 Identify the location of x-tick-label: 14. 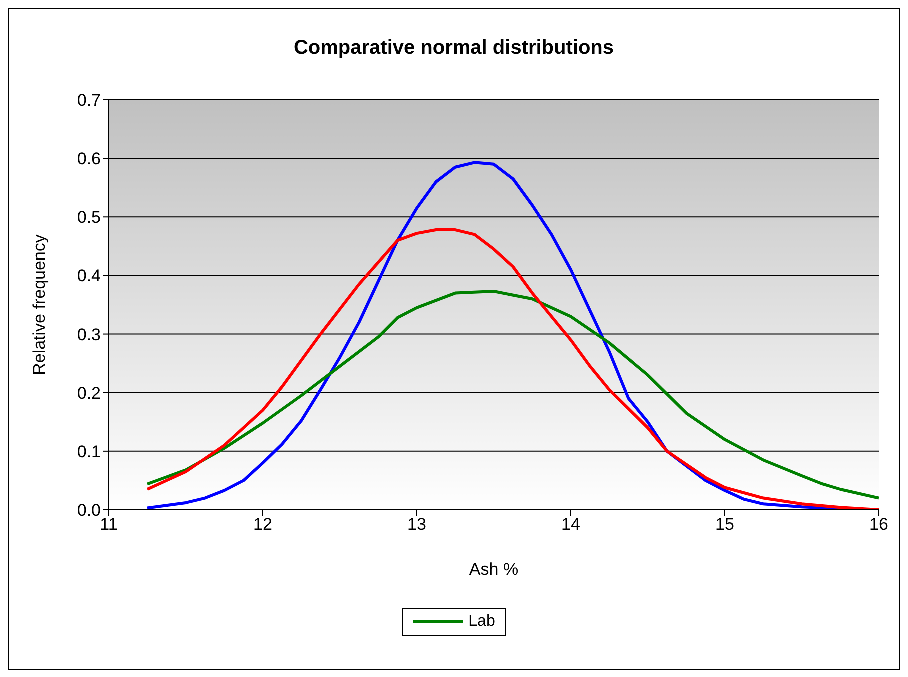
(571, 524).